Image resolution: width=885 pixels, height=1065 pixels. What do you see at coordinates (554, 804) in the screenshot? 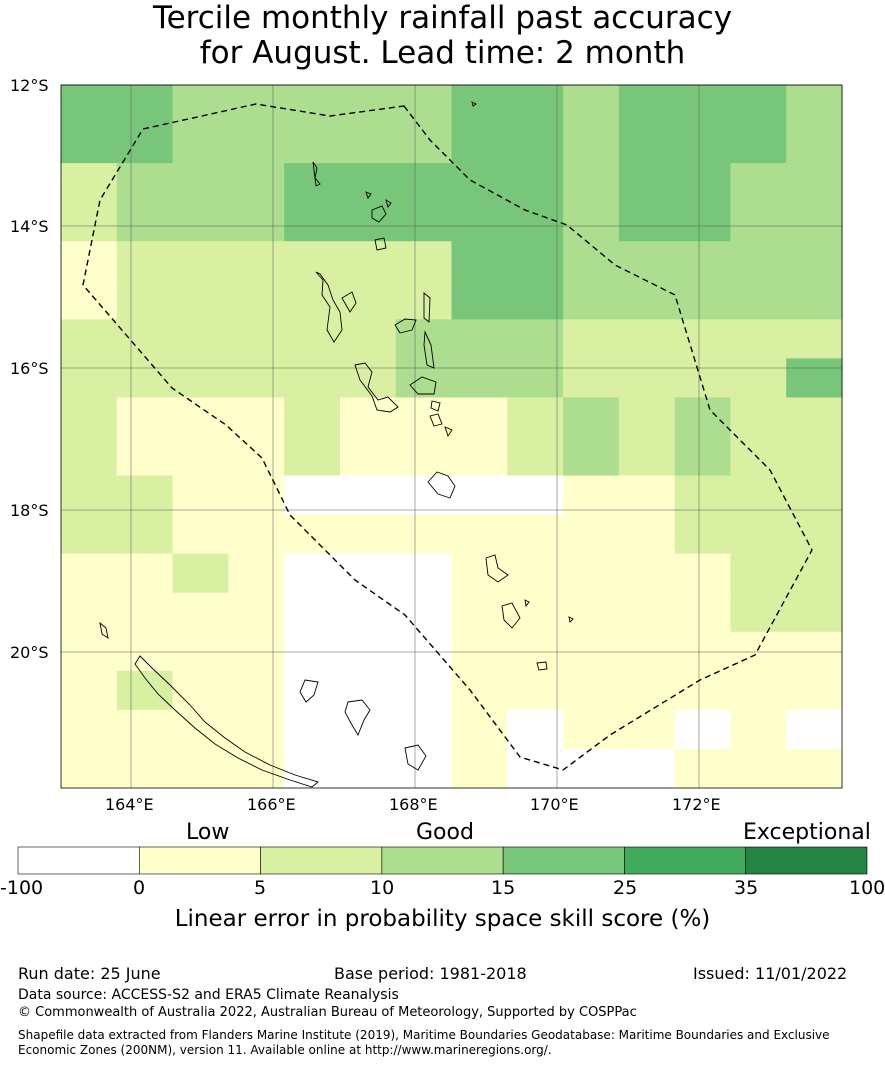
I see `lon-label-170e: 170°E` at bounding box center [554, 804].